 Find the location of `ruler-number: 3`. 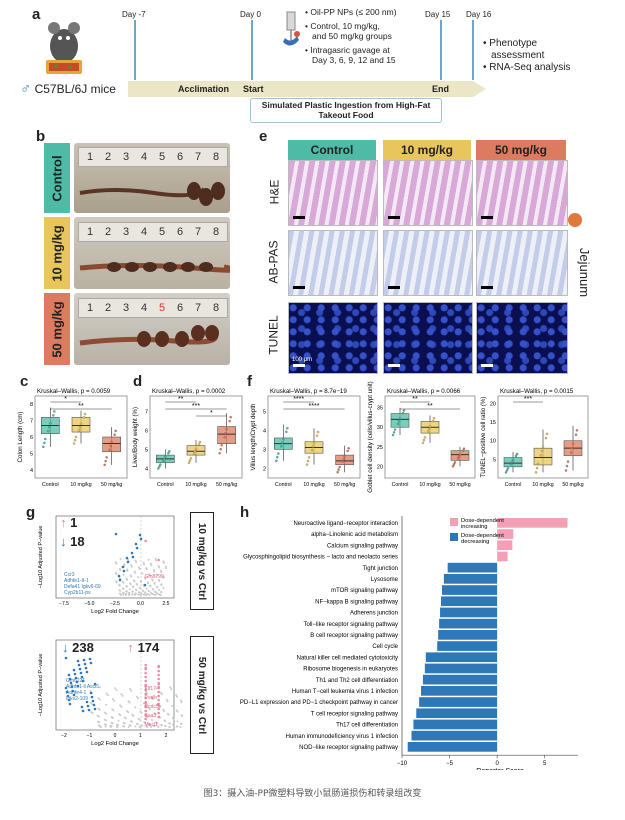

ruler-number: 3 is located at coordinates (126, 308).